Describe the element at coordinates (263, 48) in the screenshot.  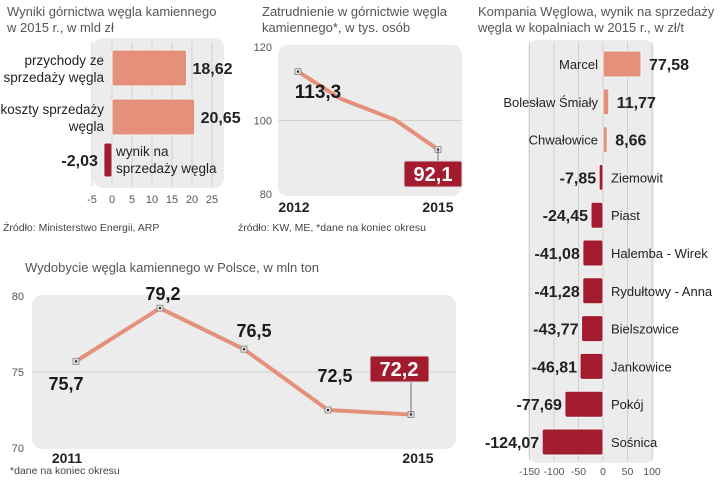
I see `chart2-ytick-label: 120` at that location.